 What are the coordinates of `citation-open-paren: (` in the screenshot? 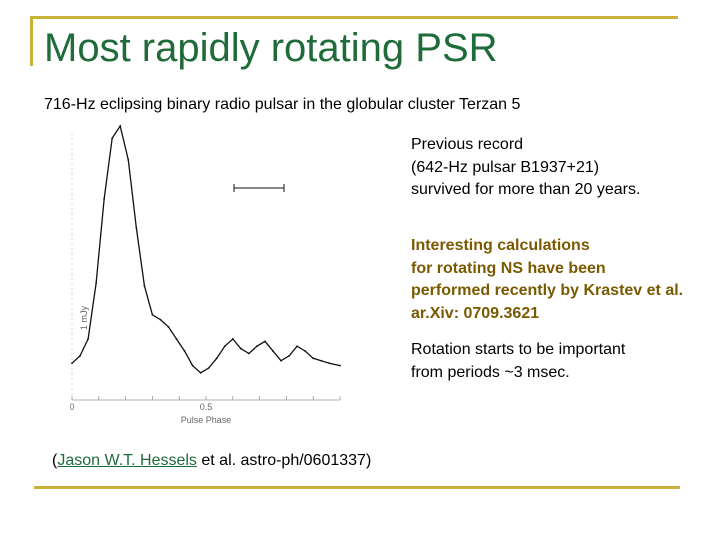 It's located at (55, 460).